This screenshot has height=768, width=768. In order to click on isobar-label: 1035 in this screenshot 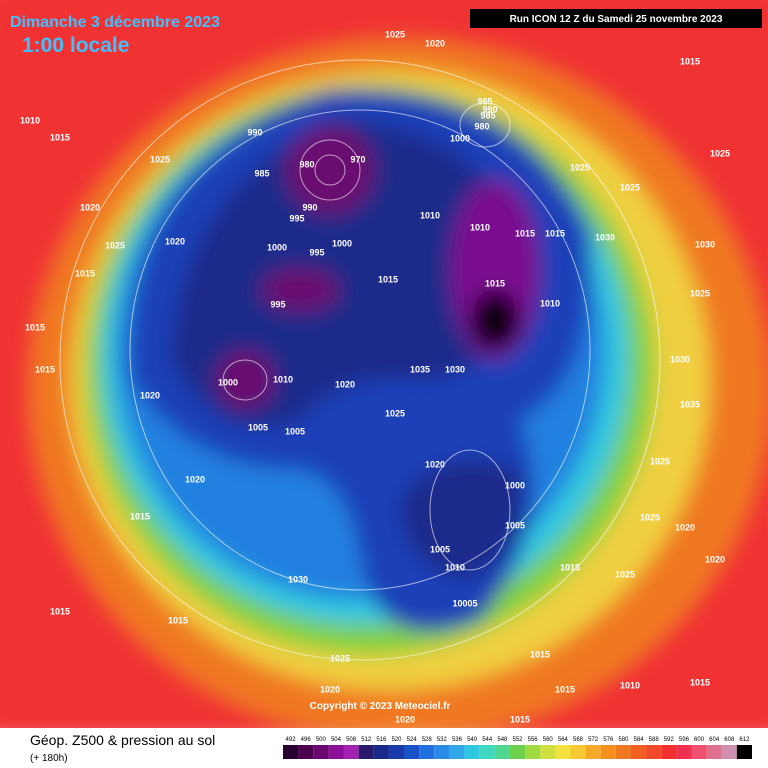, I will do `click(690, 404)`.